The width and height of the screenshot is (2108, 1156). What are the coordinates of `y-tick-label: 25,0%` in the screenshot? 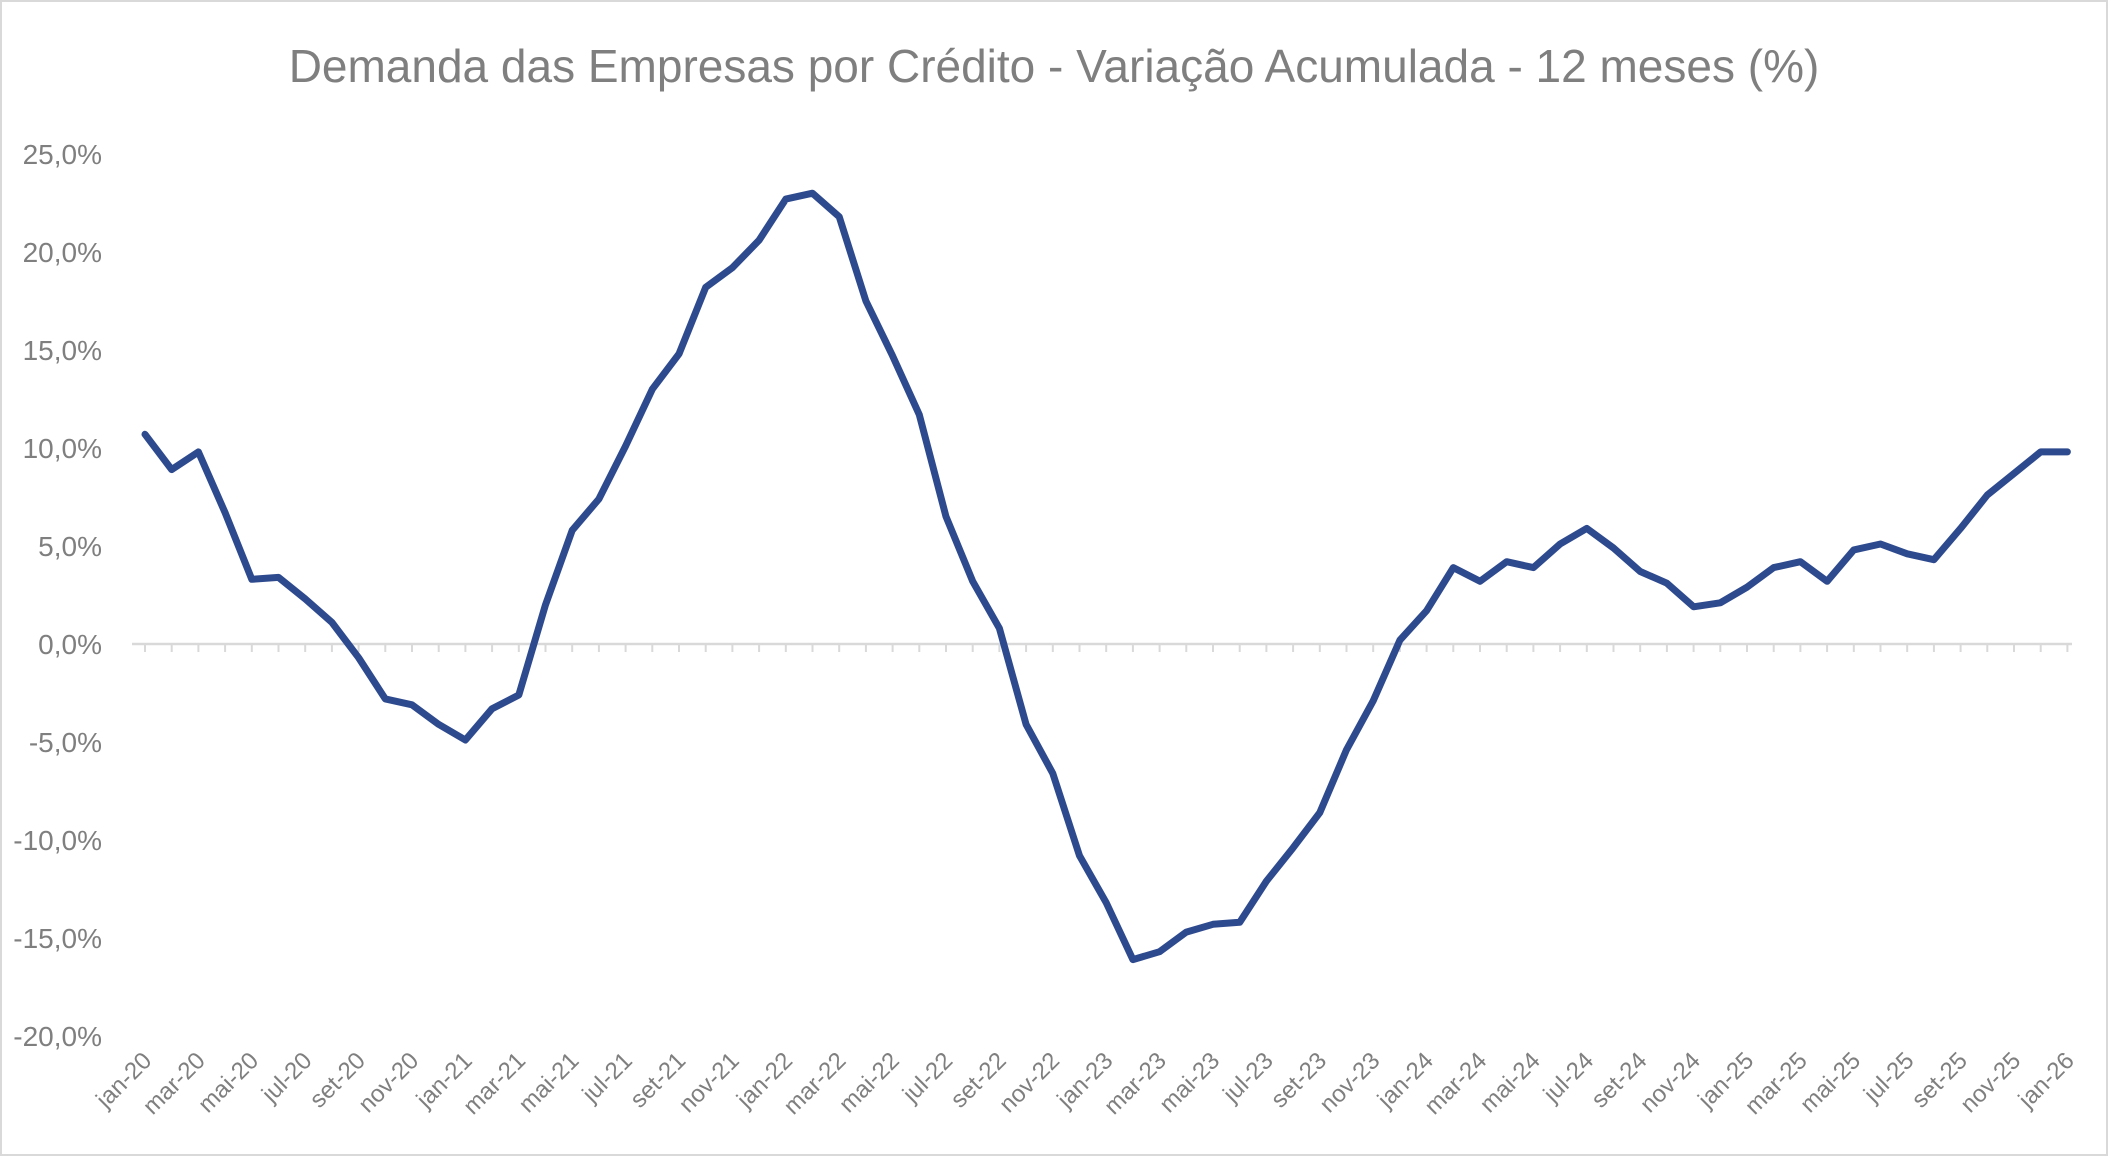 It's located at (62, 154).